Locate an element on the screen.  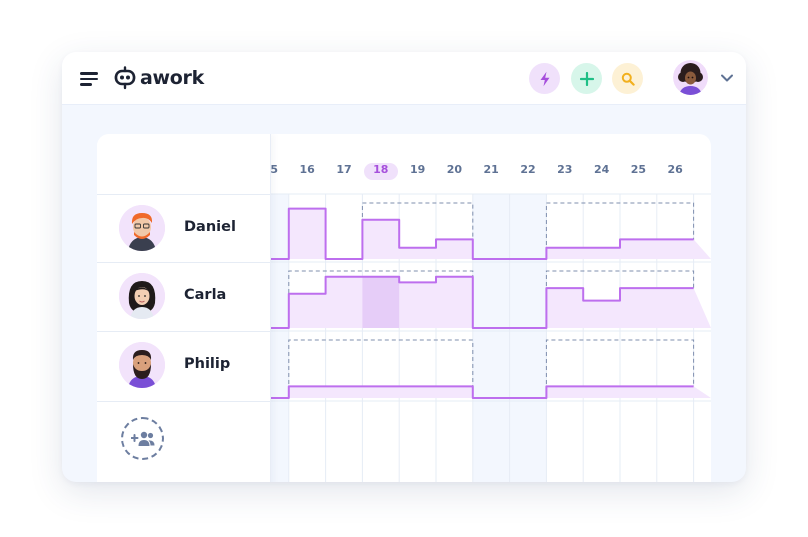
workload-chart-philip is located at coordinates (491, 369).